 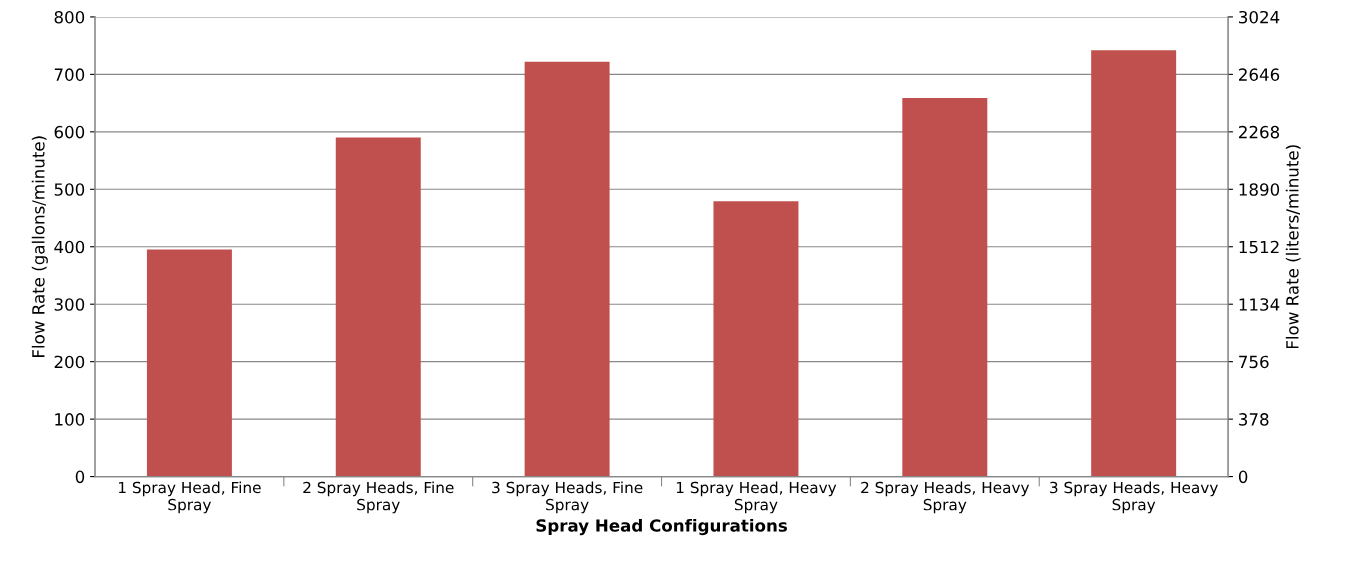 I want to click on y2-tick-label: 1890, so click(x=1259, y=189).